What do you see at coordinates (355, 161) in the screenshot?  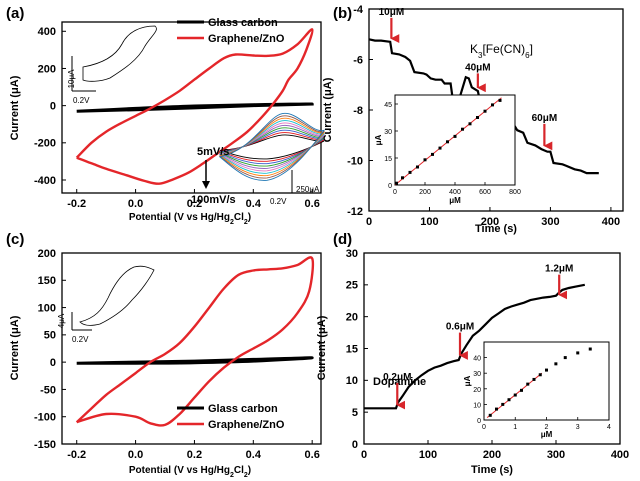 I see `panel-b-y-tick-label: -10` at bounding box center [355, 161].